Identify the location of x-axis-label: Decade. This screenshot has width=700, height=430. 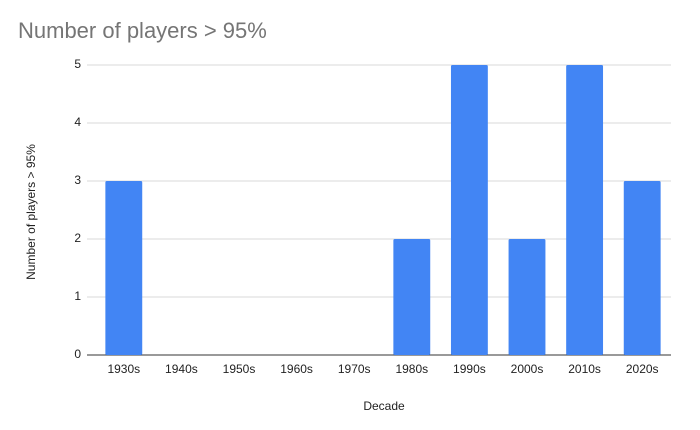
(384, 406).